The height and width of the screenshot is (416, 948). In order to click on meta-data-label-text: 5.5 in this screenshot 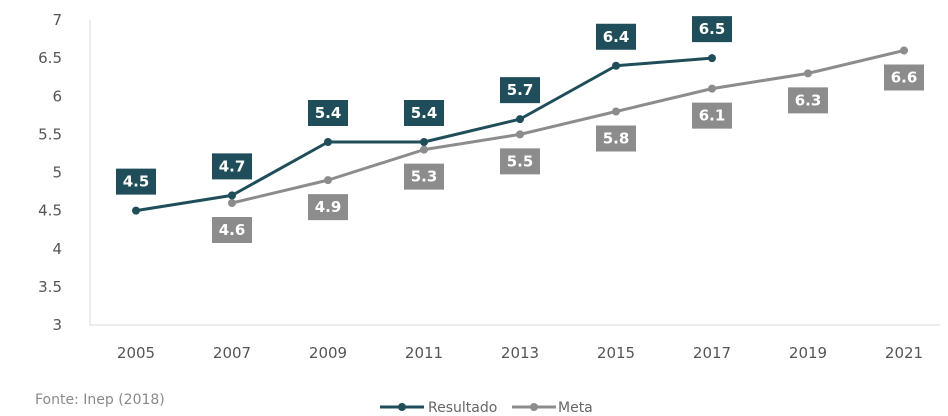, I will do `click(520, 161)`.